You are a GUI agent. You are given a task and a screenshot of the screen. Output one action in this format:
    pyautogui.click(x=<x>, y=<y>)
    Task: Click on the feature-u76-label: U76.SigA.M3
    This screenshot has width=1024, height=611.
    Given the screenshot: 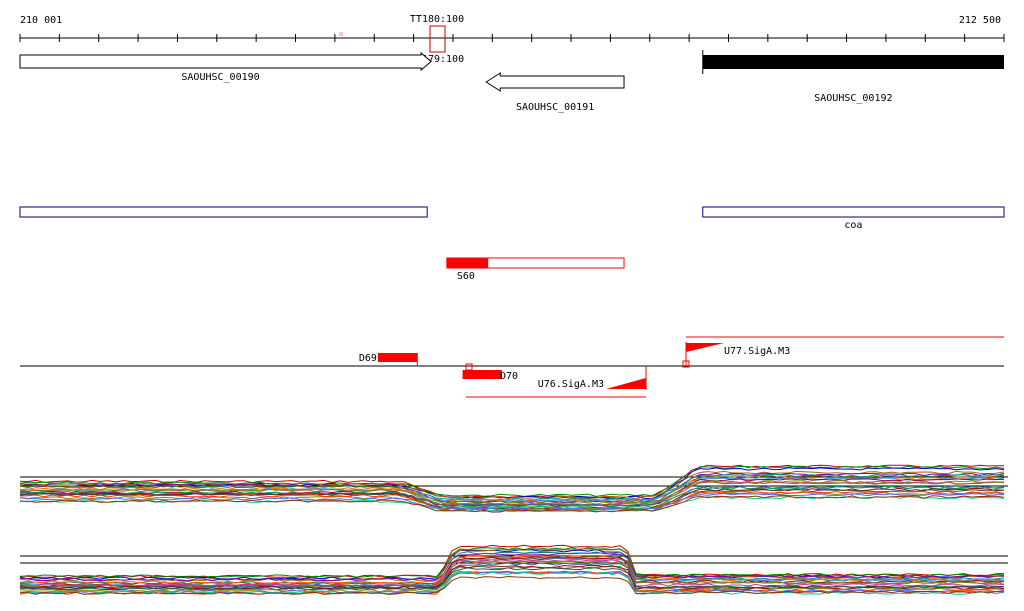 What is the action you would take?
    pyautogui.click(x=571, y=384)
    